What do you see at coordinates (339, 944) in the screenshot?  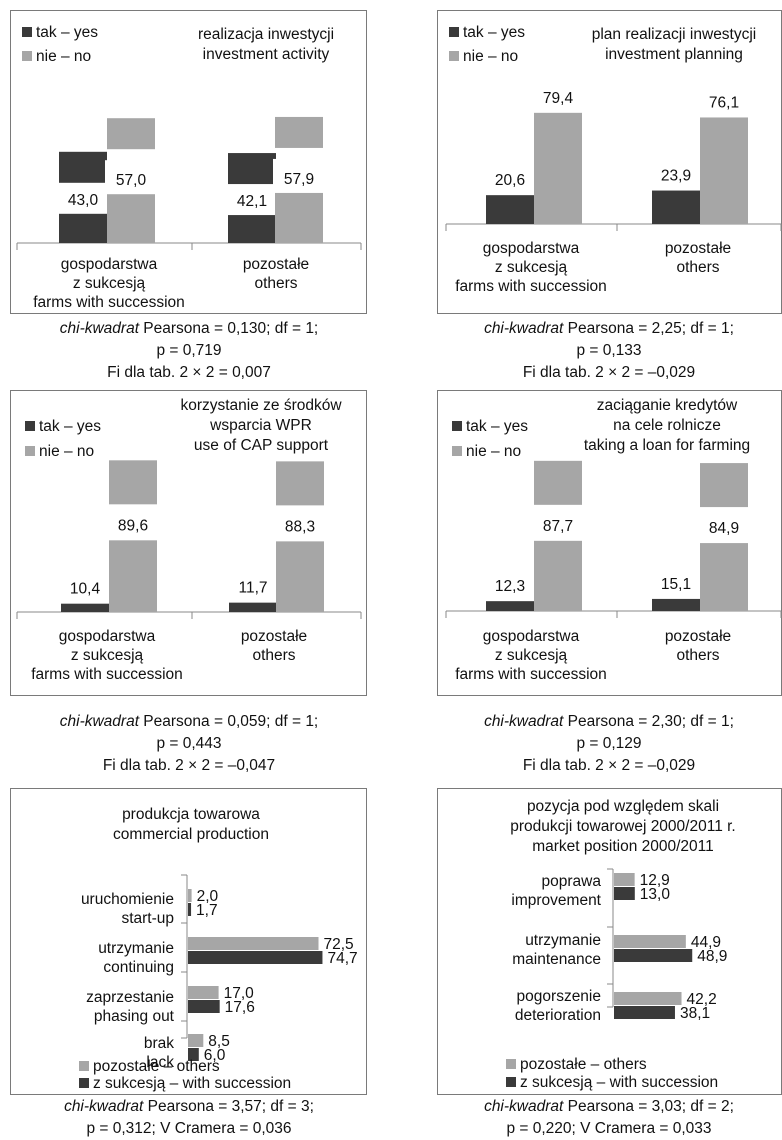 I see `data-label: 72,5` at bounding box center [339, 944].